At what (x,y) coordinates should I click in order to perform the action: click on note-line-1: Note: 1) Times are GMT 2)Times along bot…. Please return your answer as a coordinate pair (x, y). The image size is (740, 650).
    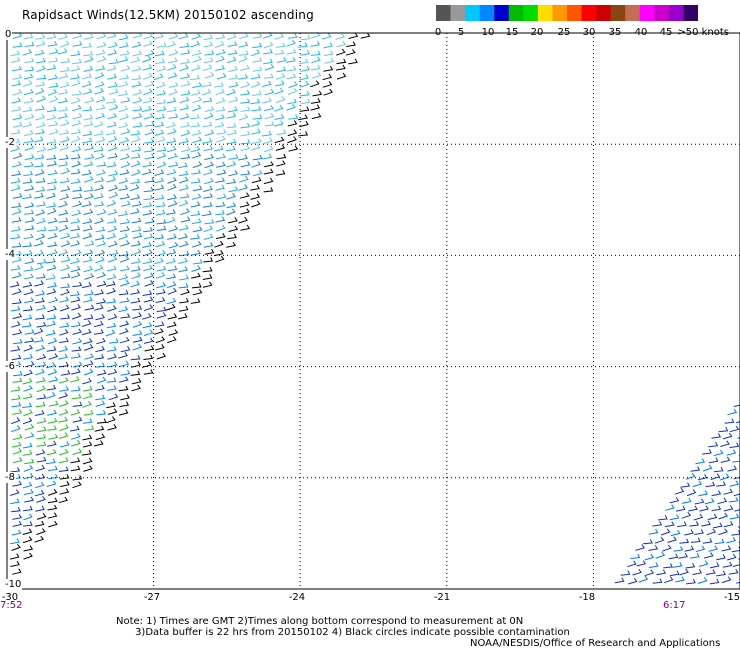
    Looking at the image, I should click on (320, 621).